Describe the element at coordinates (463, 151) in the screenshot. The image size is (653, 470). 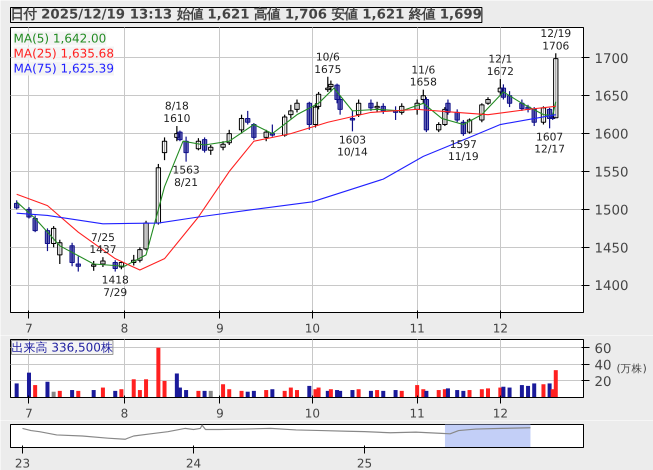
I see `annotation: 1597 11/19` at that location.